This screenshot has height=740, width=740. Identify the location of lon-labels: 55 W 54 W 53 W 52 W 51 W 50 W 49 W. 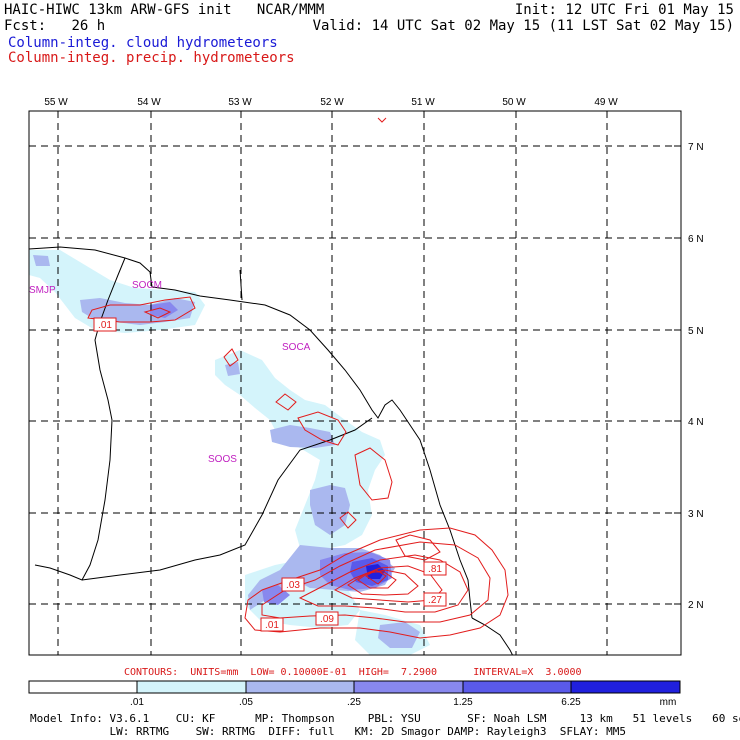
(331, 102).